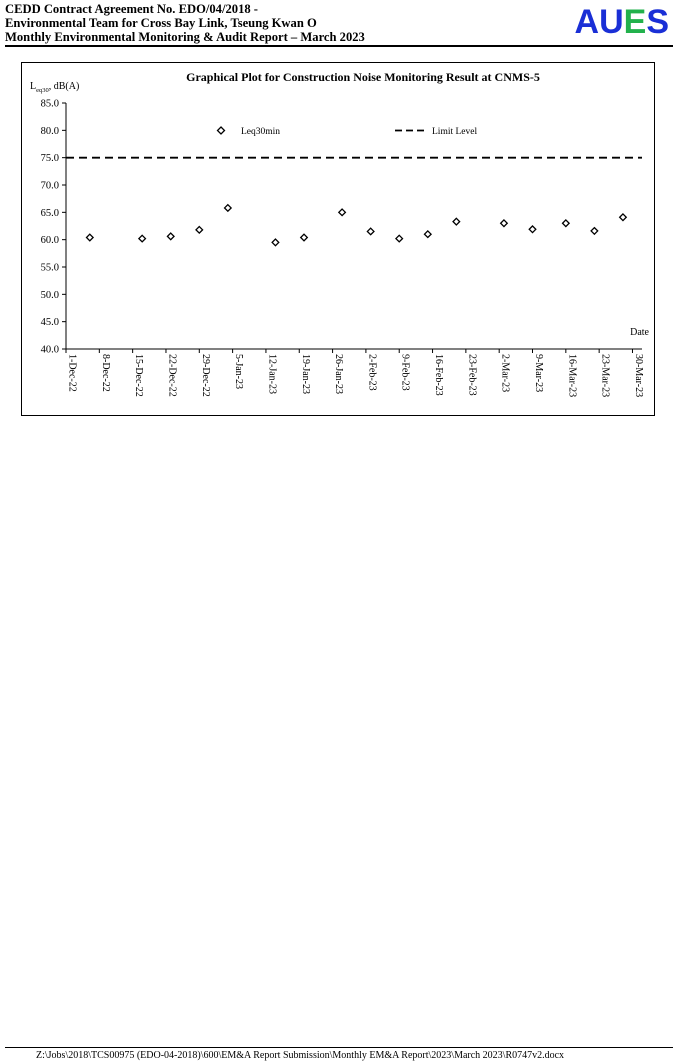 Image resolution: width=676 pixels, height=1064 pixels. What do you see at coordinates (42, 90) in the screenshot?
I see `y-axis-label-sub: eq30` at bounding box center [42, 90].